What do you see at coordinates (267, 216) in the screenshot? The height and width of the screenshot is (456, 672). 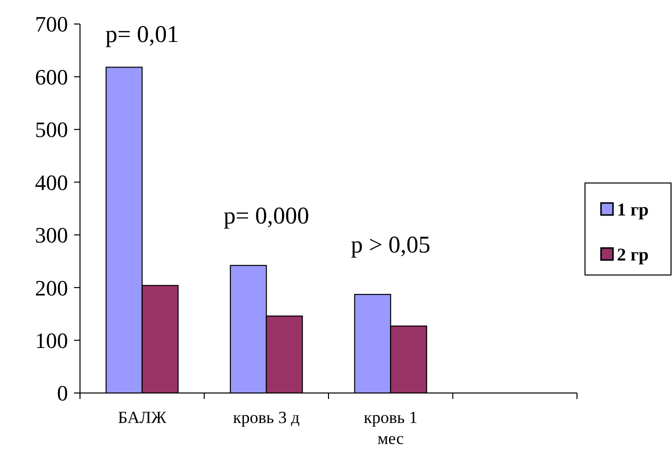 I see `annotation: p= 0,000` at bounding box center [267, 216].